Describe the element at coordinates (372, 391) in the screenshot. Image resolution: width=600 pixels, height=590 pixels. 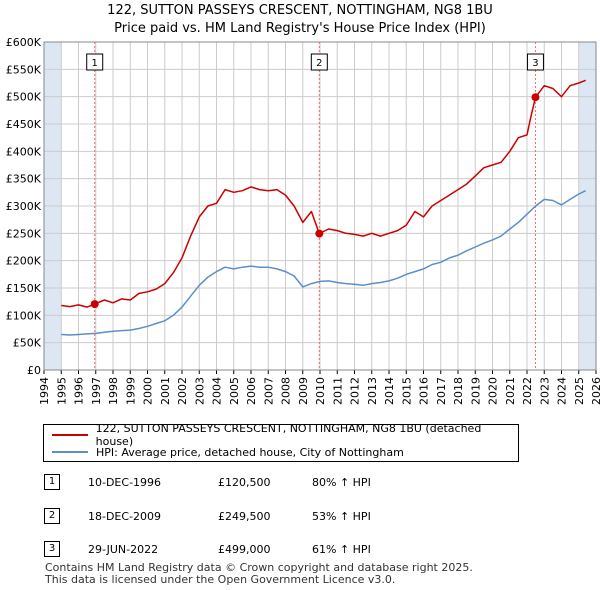
I see `x-tick-label: 2013` at that location.